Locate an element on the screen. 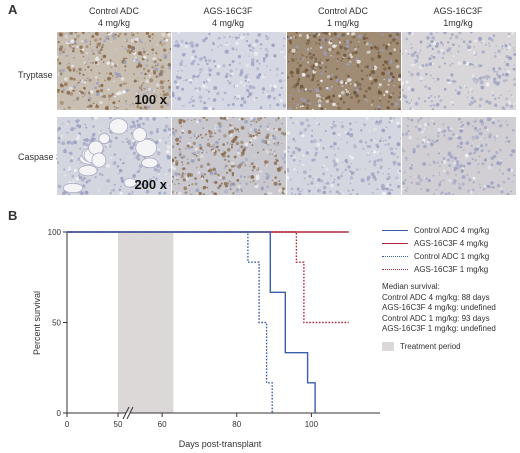  legend-label-control-1: Control ADC 1 mg/kg is located at coordinates (452, 256).